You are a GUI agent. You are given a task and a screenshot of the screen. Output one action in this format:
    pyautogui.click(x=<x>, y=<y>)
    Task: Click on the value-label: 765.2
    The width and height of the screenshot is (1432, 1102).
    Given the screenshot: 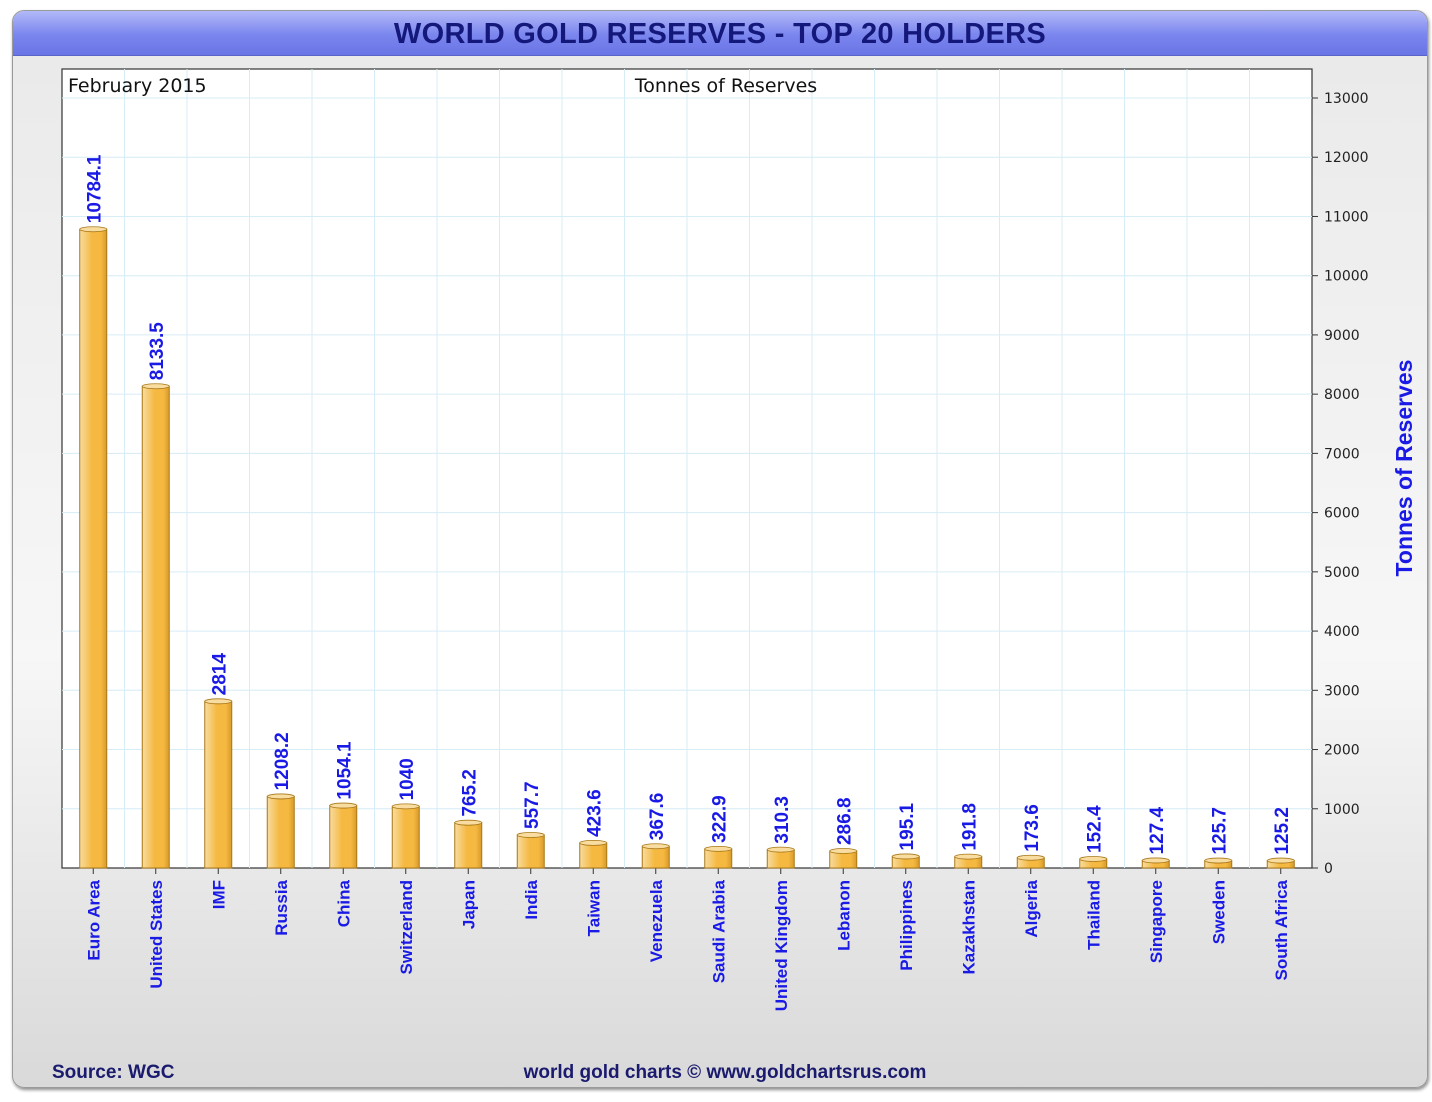 What is the action you would take?
    pyautogui.click(x=469, y=793)
    